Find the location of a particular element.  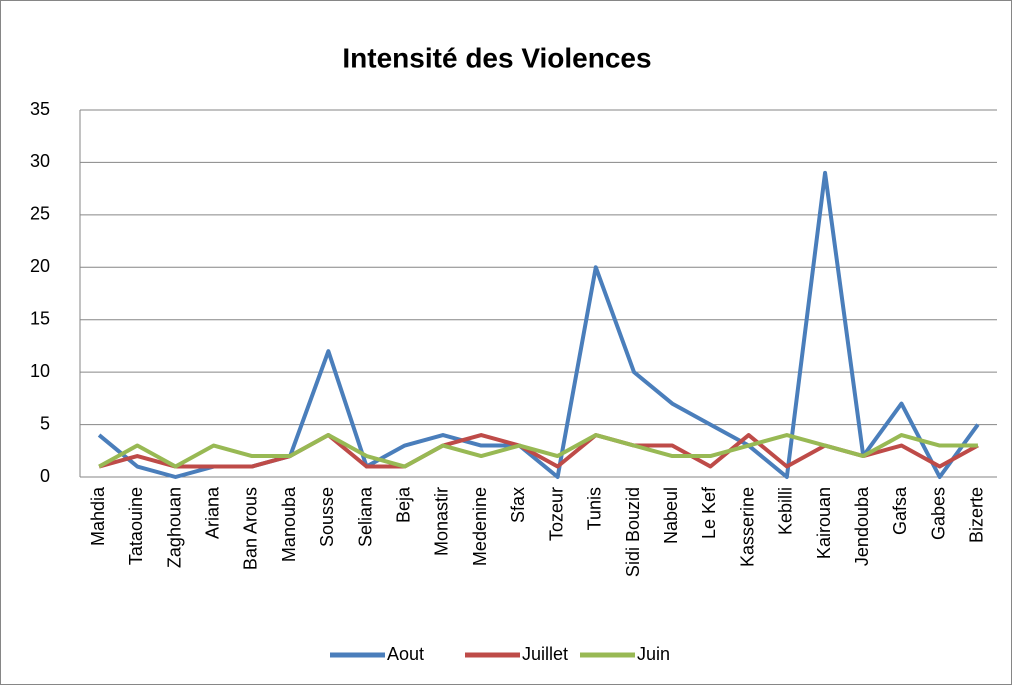

y-tick-label: 35 is located at coordinates (40, 109).